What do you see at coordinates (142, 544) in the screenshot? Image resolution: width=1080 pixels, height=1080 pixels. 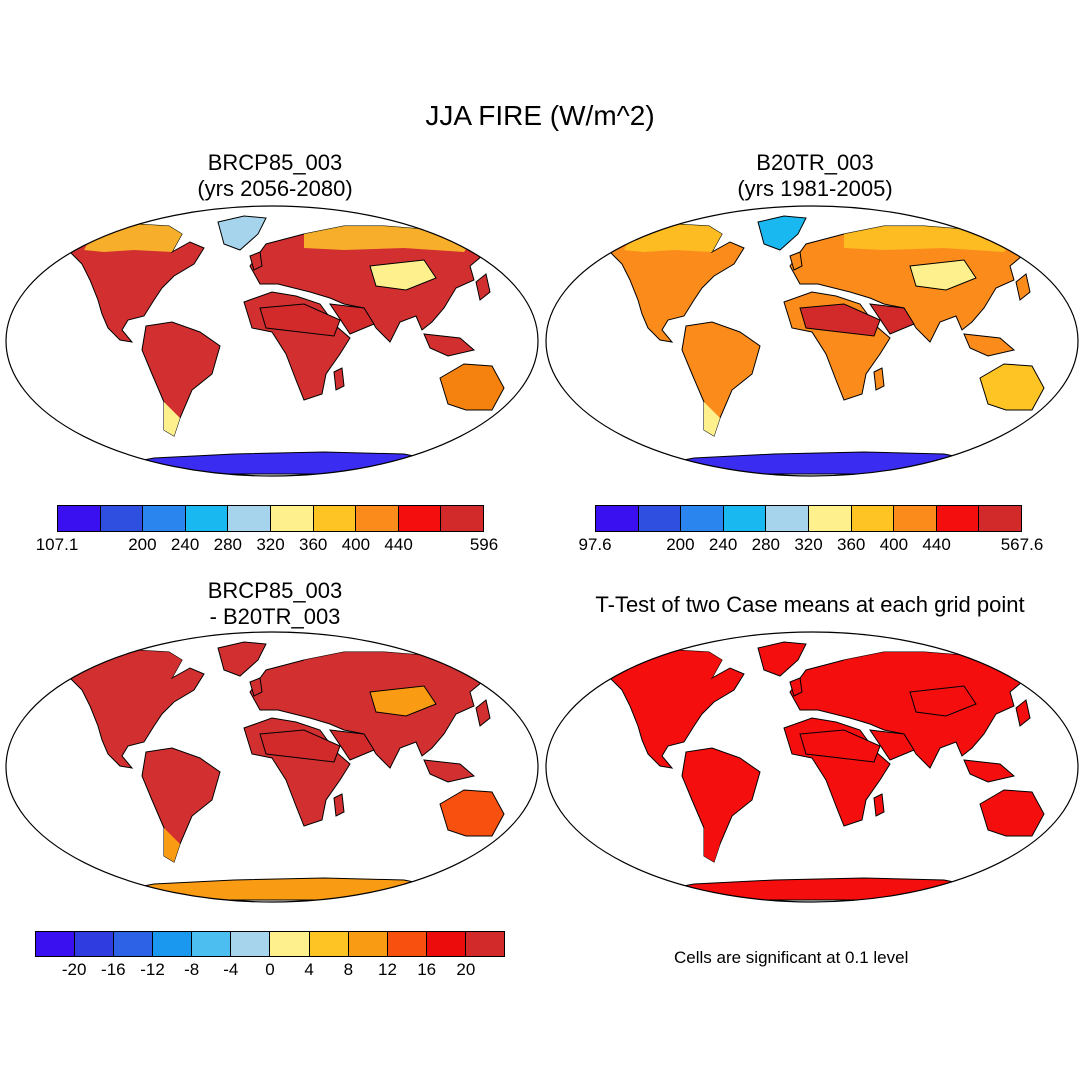 I see `colorbar-1-tick-label: 200` at bounding box center [142, 544].